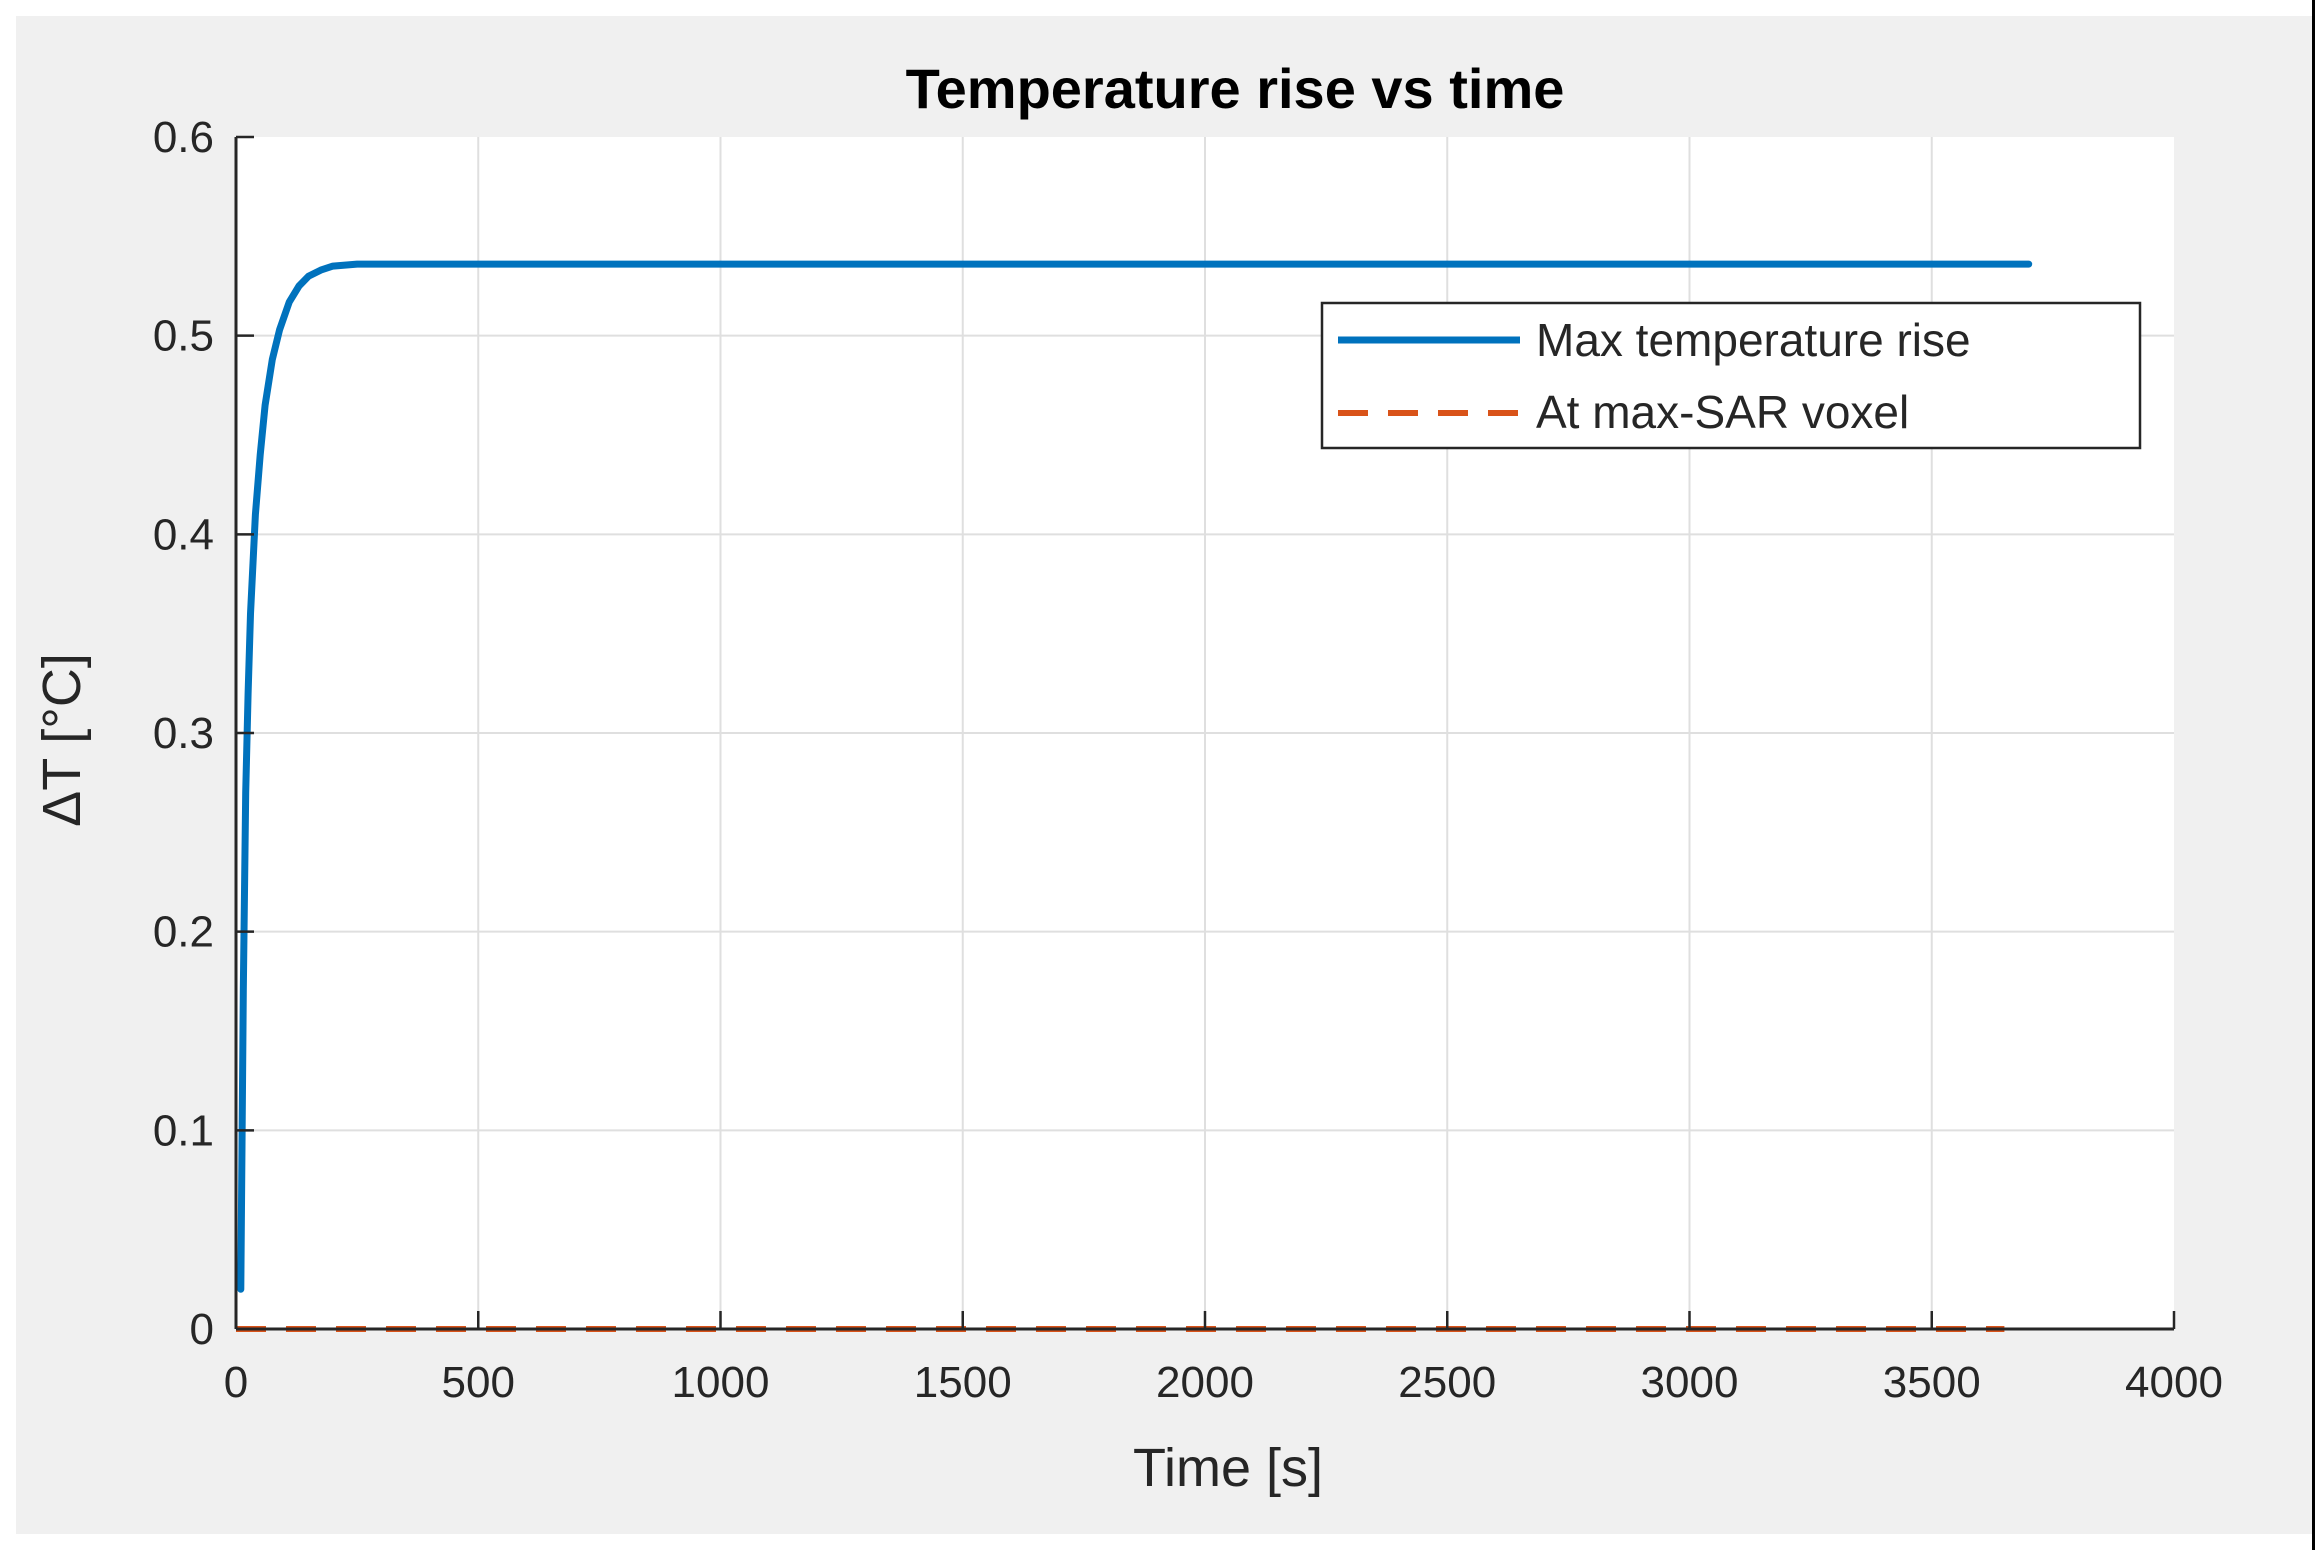 Image resolution: width=2324 pixels, height=1550 pixels. I want to click on x-tick-label: 1000, so click(721, 1382).